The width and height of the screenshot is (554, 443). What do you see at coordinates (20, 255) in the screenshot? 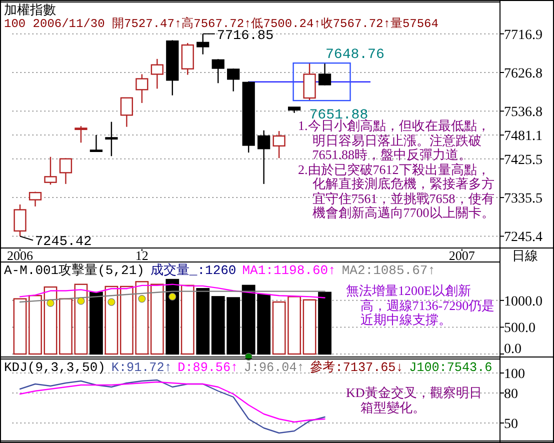
I see `x-tick-label: 2006` at bounding box center [20, 255].